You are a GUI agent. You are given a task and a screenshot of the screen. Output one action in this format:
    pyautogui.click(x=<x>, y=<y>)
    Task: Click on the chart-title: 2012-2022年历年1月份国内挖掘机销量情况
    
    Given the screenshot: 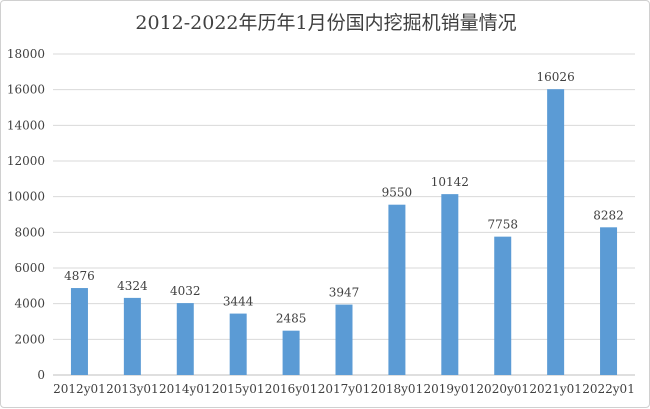 What is the action you would take?
    pyautogui.click(x=325, y=23)
    